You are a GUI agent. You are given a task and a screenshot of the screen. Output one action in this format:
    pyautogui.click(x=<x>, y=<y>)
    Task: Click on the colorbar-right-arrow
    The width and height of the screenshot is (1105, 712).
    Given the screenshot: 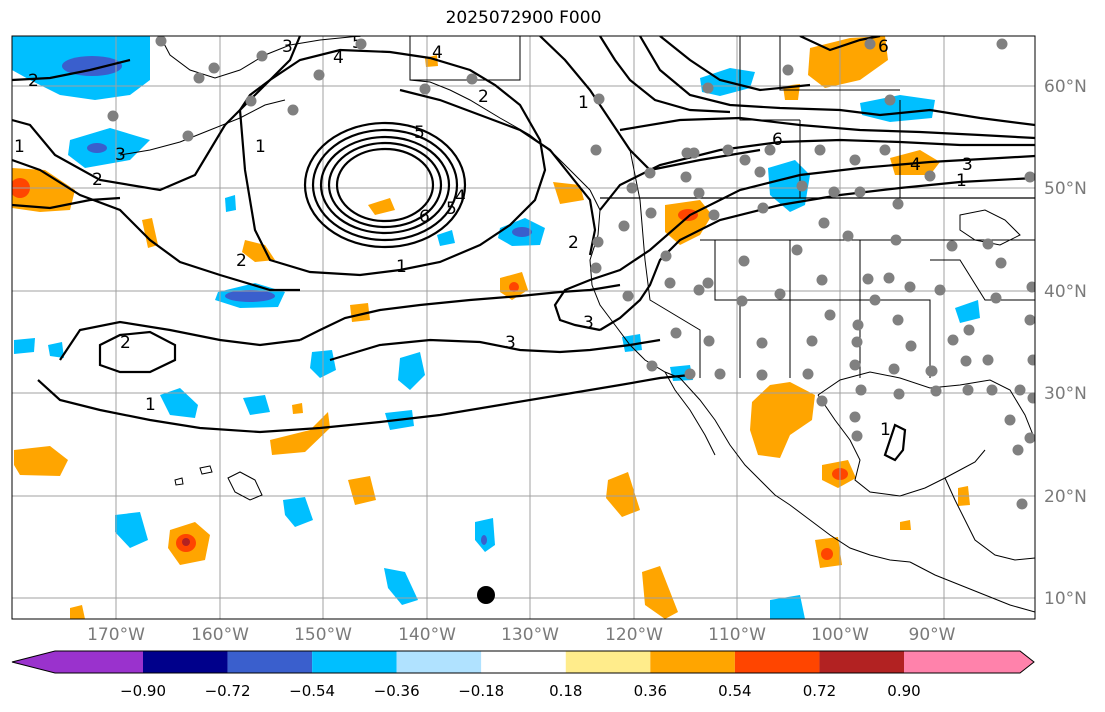 What is the action you would take?
    pyautogui.click(x=1027, y=662)
    